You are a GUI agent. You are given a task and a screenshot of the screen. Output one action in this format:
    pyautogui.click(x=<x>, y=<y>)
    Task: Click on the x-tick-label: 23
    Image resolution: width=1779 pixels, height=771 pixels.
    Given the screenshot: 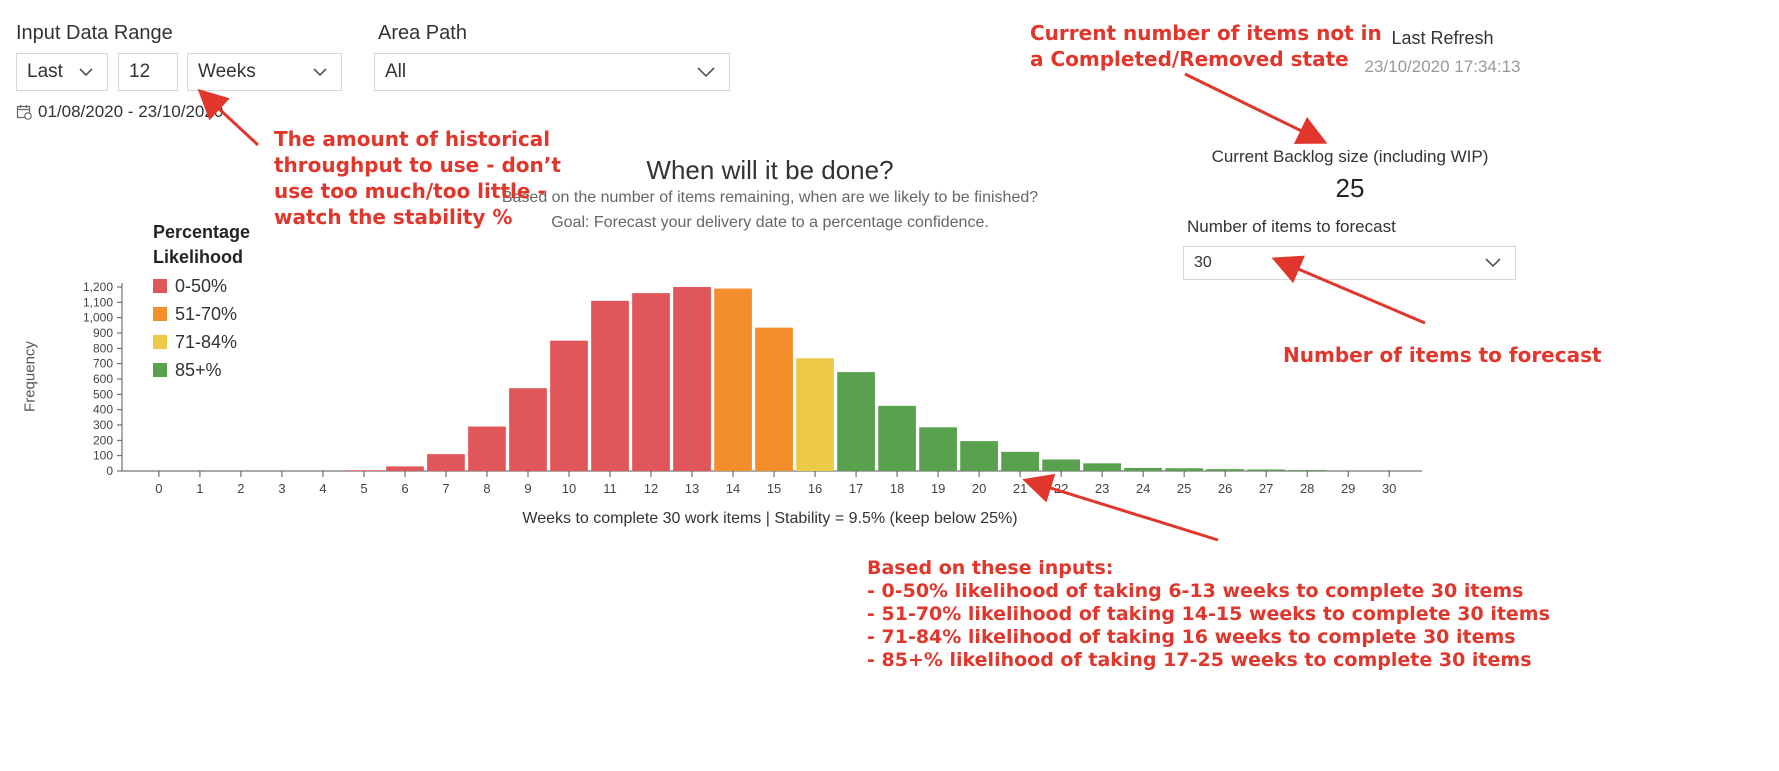 What is the action you would take?
    pyautogui.click(x=1102, y=488)
    